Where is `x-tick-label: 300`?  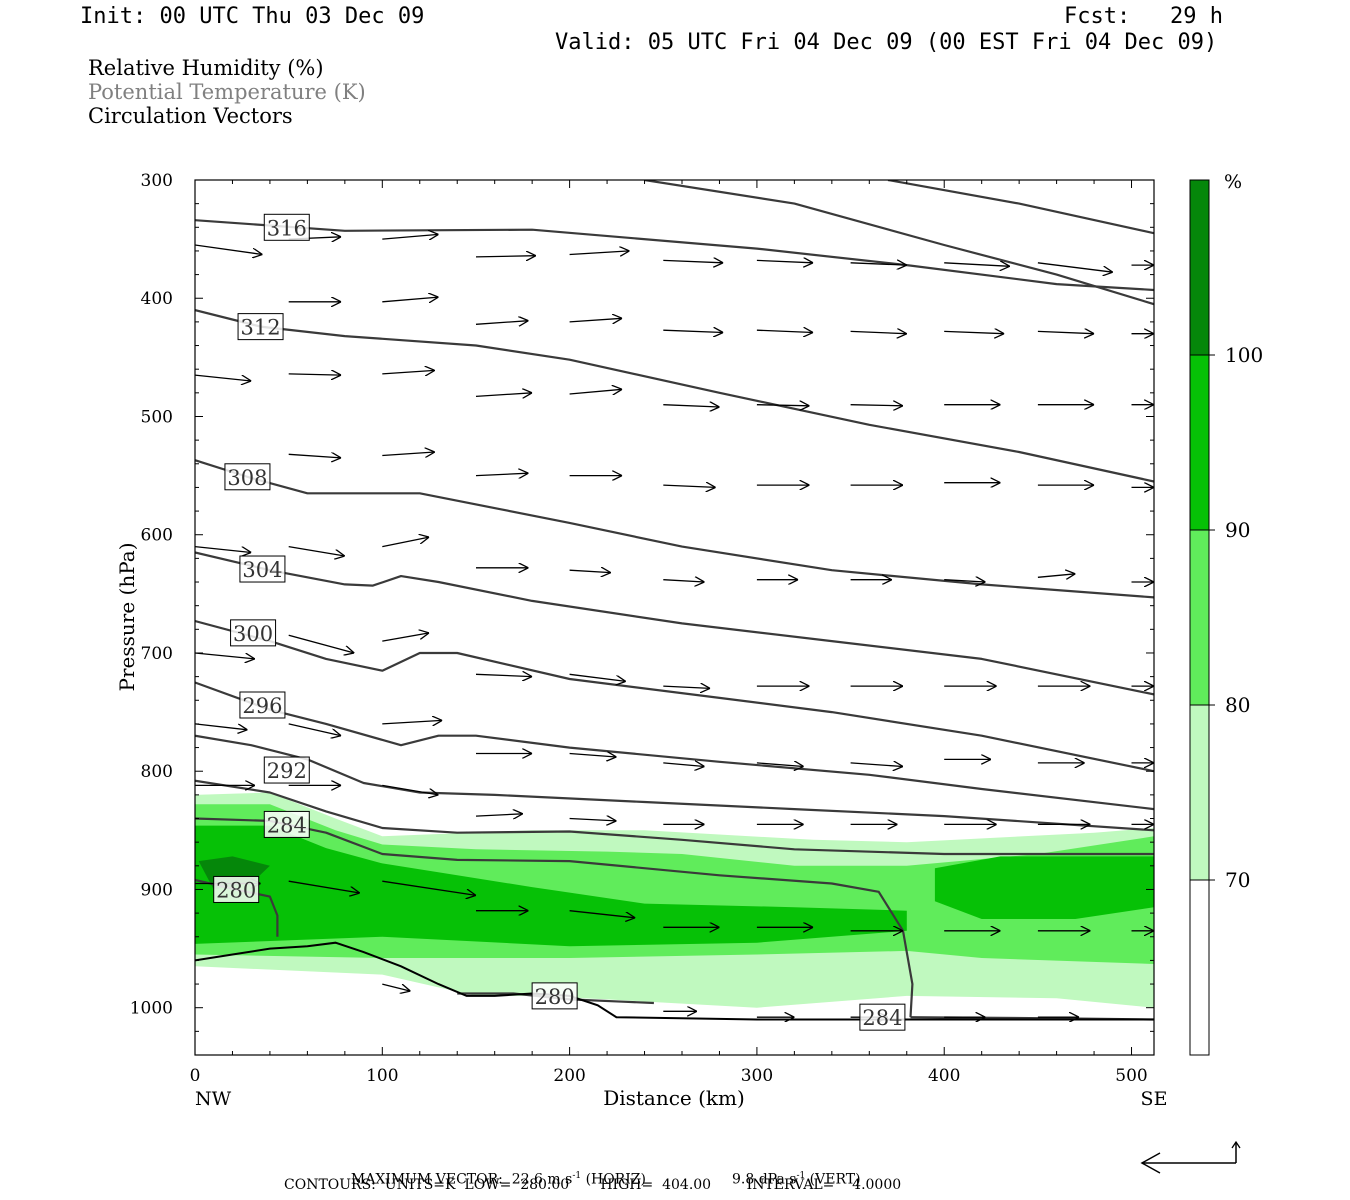 x-tick-label: 300 is located at coordinates (757, 1076).